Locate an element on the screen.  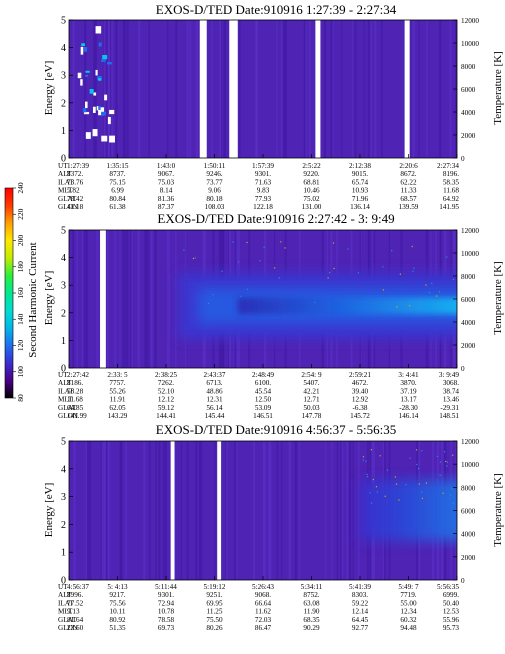
colorbar-tick-label: 160 is located at coordinates (20, 293).